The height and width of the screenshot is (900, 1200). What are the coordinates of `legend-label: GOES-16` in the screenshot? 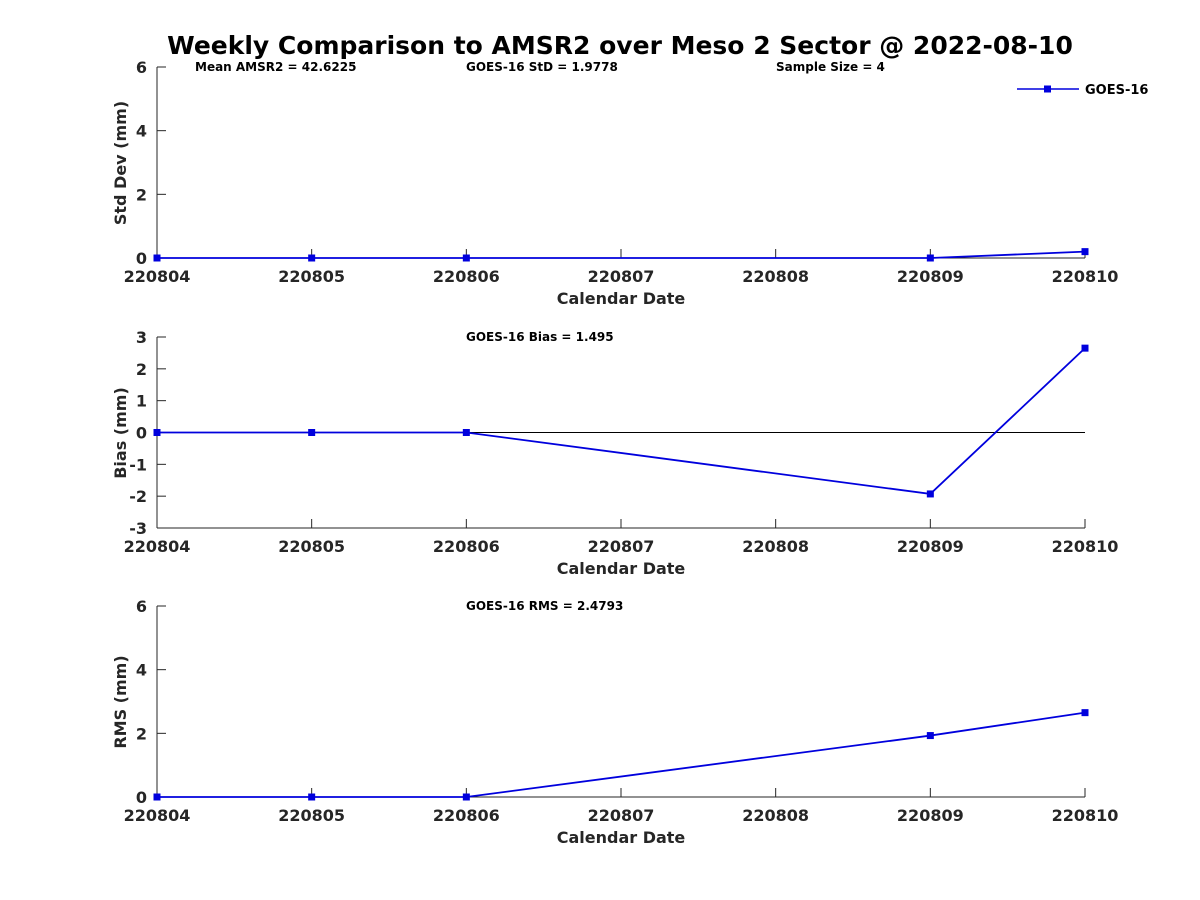 It's located at (1116, 90).